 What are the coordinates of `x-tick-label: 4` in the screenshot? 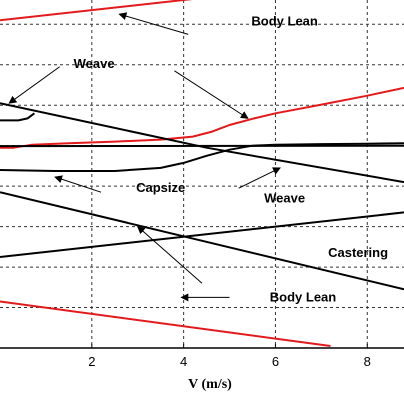 It's located at (183, 361).